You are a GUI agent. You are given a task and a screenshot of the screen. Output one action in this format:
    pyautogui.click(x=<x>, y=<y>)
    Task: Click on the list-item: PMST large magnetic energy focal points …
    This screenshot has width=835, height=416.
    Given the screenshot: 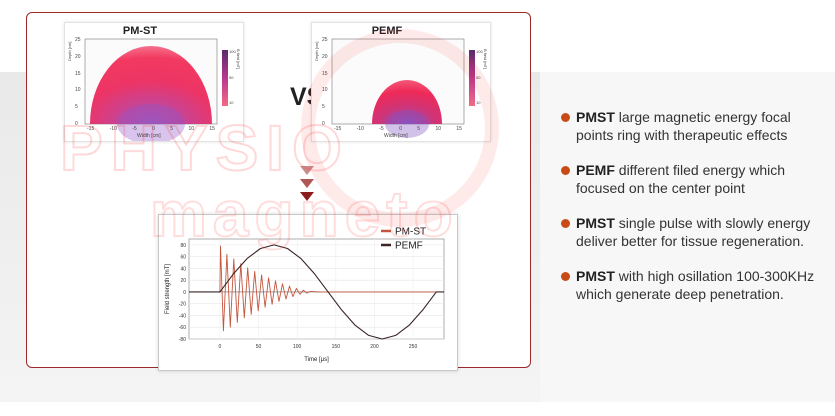 What is the action you would take?
    pyautogui.click(x=694, y=126)
    